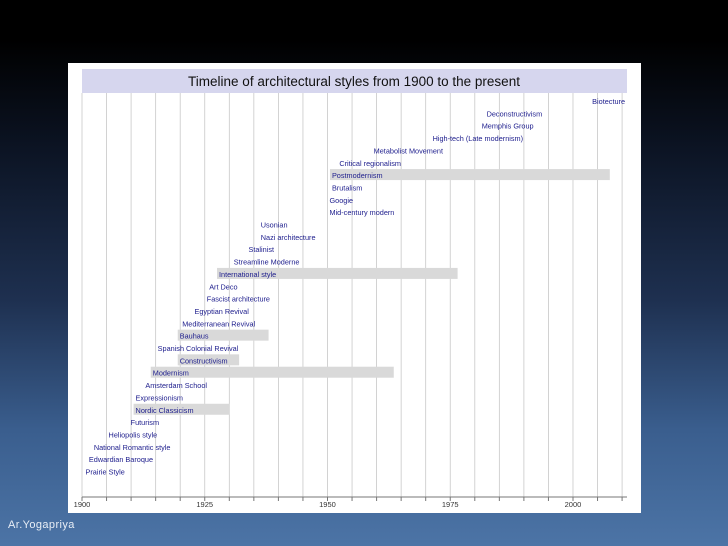 The width and height of the screenshot is (728, 546). Describe the element at coordinates (218, 323) in the screenshot. I see `style-label-mediterranean-revival: Mediterranean Revival` at that location.